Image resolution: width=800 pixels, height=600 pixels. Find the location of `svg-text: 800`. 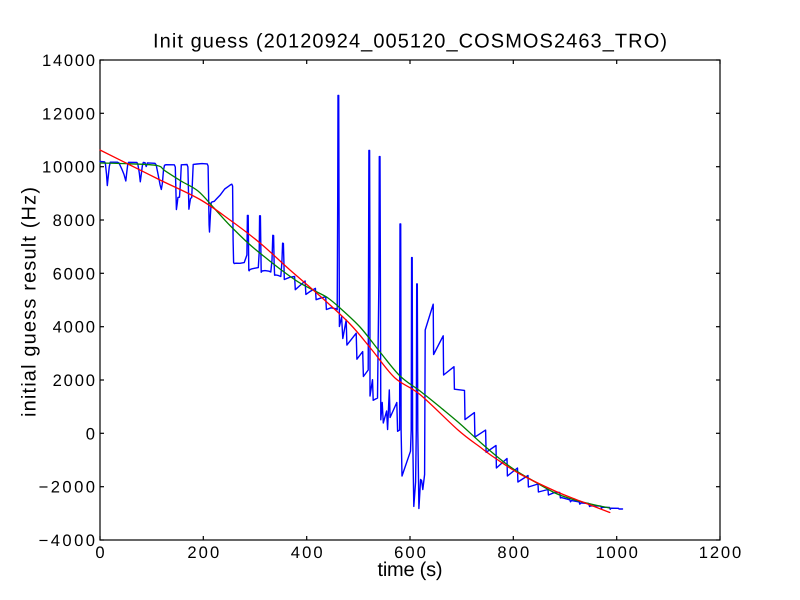

svg-text: 800 is located at coordinates (513, 552).